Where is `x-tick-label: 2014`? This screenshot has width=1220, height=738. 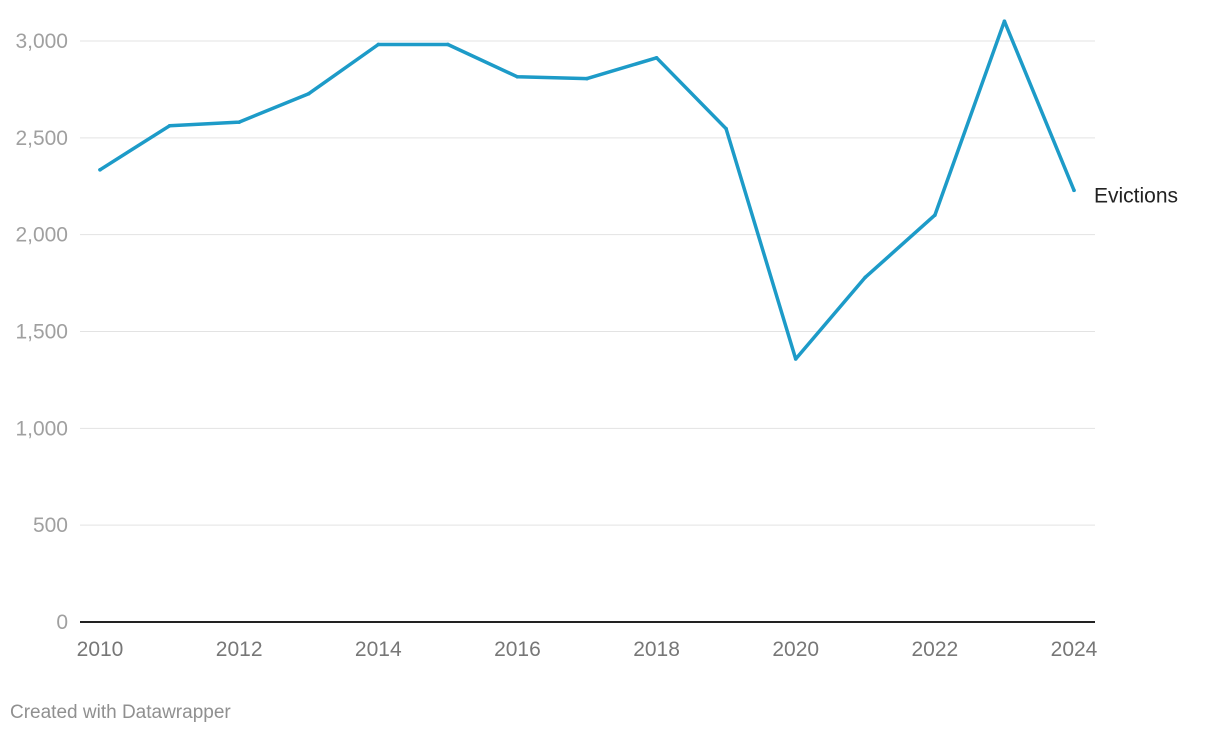
x-tick-label: 2014 is located at coordinates (378, 649).